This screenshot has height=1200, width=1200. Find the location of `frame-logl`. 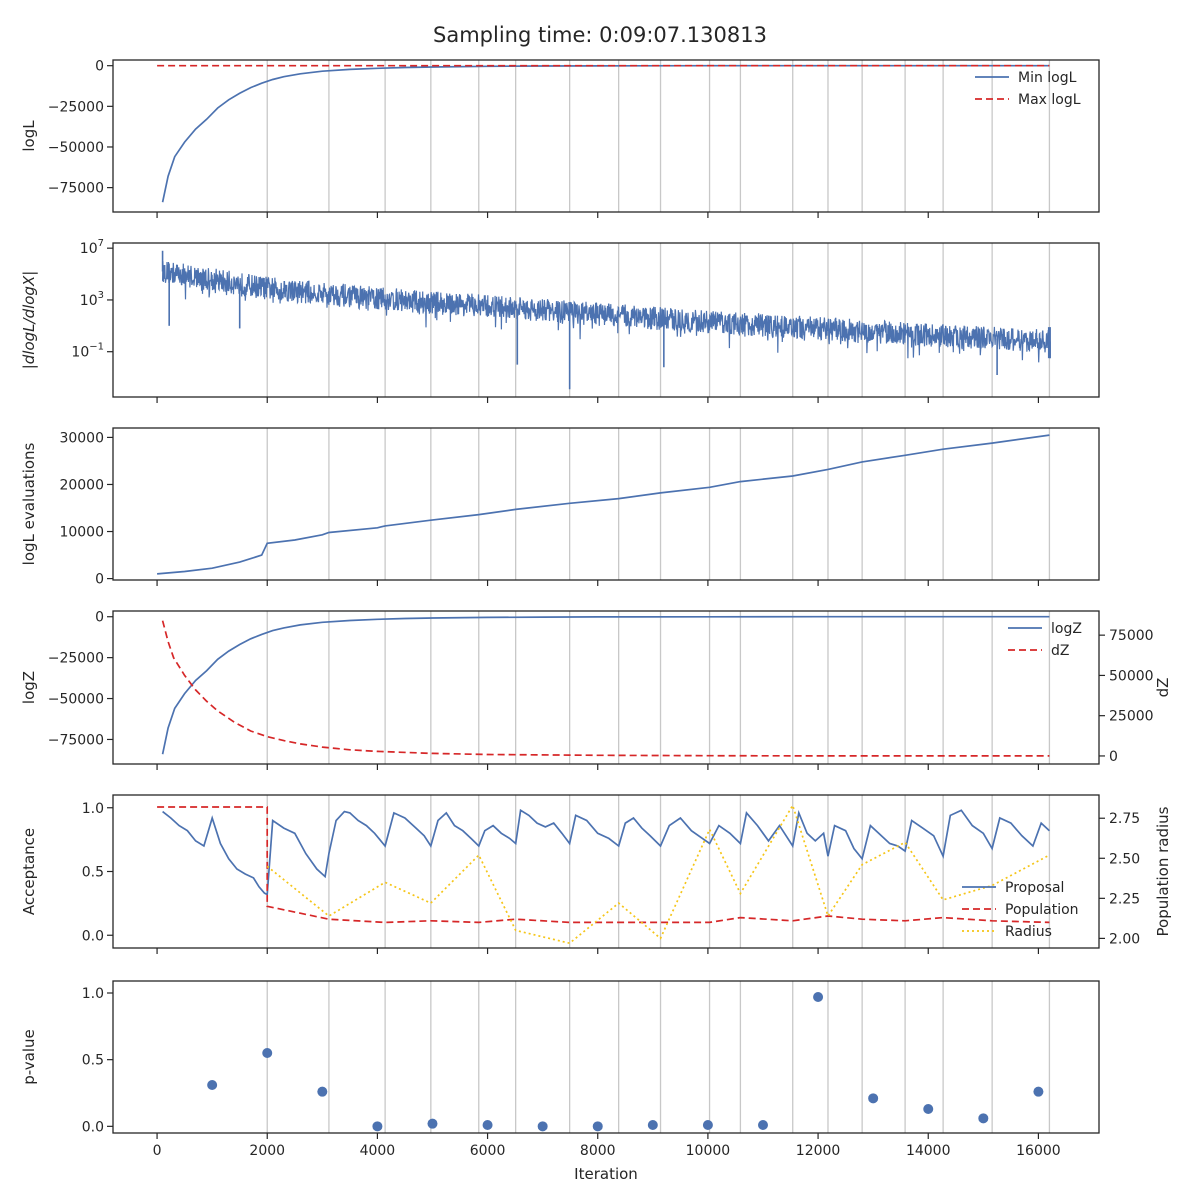

frame-logl is located at coordinates (606, 136).